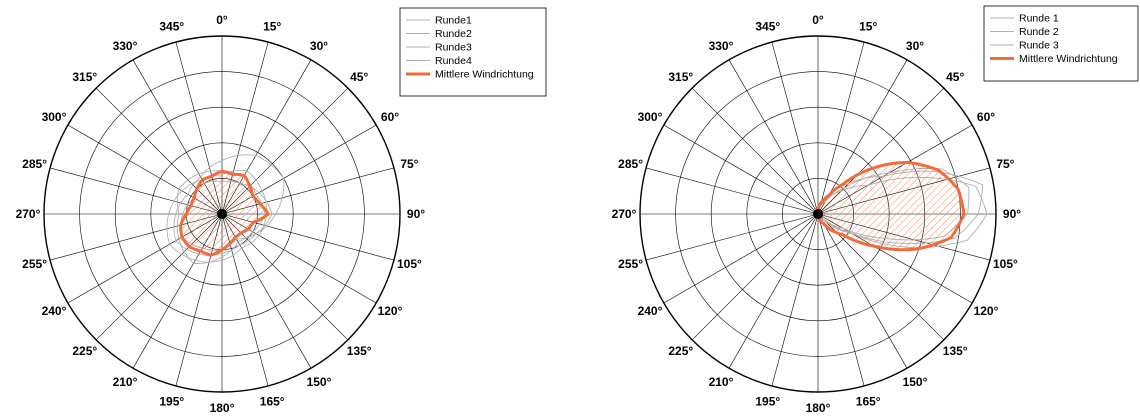  I want to click on series-fill-mean-direction, so click(889, 205).